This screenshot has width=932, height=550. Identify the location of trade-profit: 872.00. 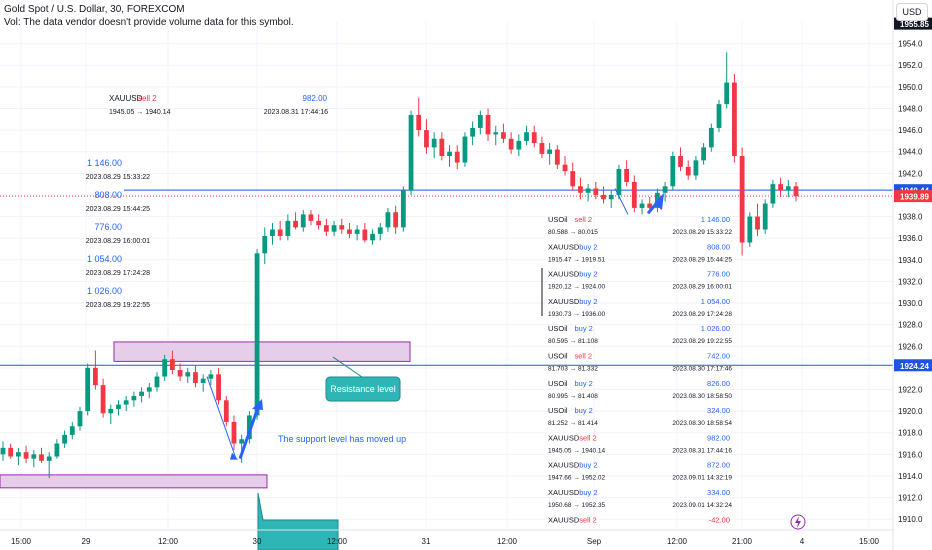
(718, 465).